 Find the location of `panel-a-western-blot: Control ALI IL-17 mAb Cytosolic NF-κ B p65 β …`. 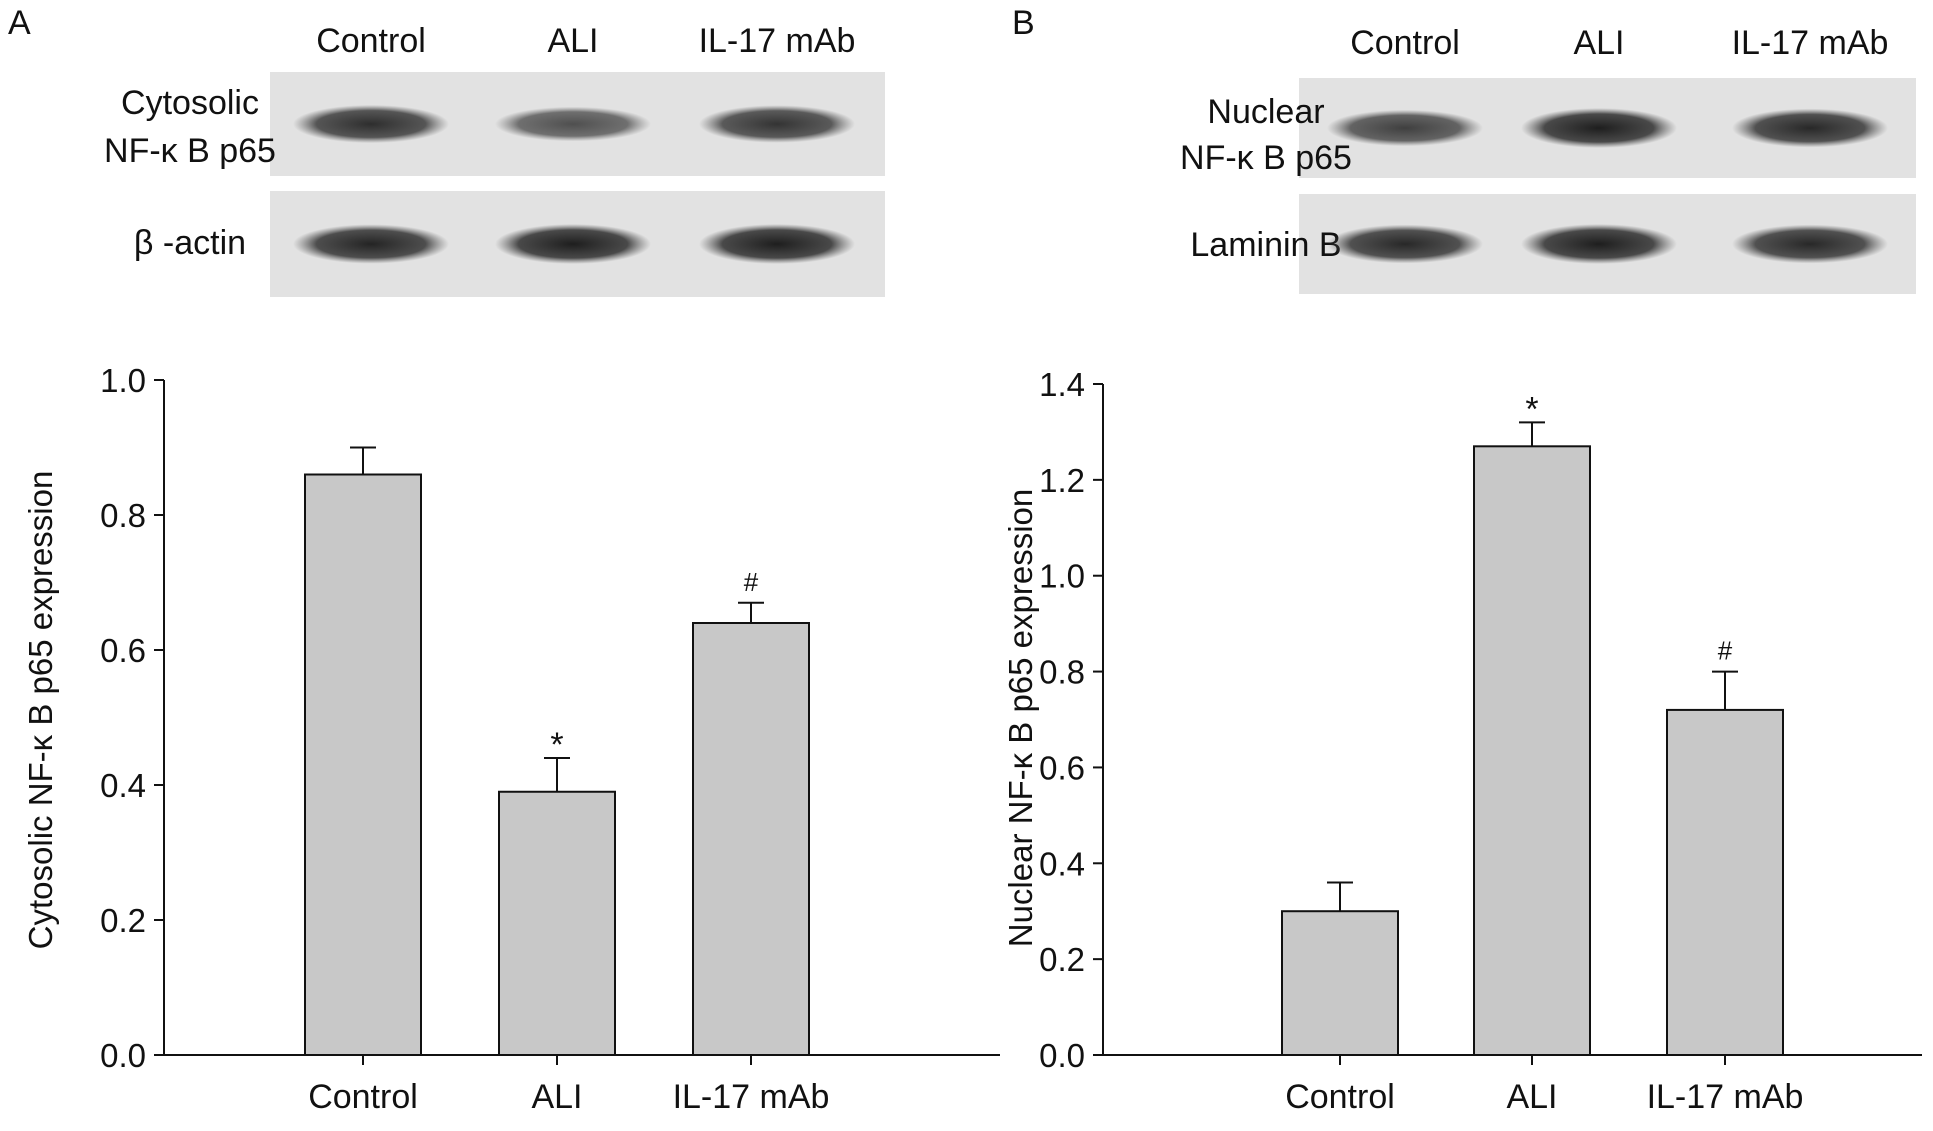

panel-a-western-blot: Control ALI IL-17 mAb Cytosolic NF-κ B p65 β … is located at coordinates (494, 159).